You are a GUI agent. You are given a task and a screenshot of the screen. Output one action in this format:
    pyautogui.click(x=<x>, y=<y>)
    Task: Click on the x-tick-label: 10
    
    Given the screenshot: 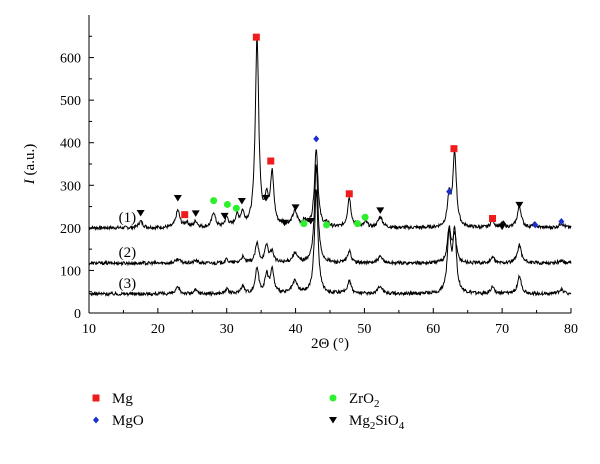 What is the action you would take?
    pyautogui.click(x=89, y=329)
    